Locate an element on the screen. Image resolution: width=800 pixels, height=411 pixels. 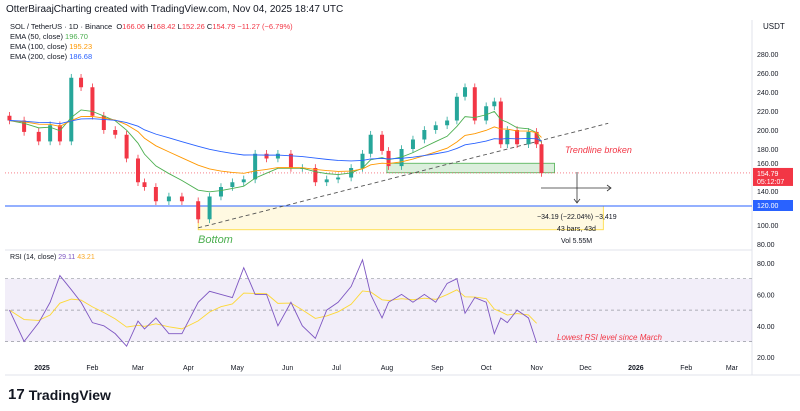
symbol-title: SOL / TetherUS · 1D · Binance is located at coordinates (61, 26).